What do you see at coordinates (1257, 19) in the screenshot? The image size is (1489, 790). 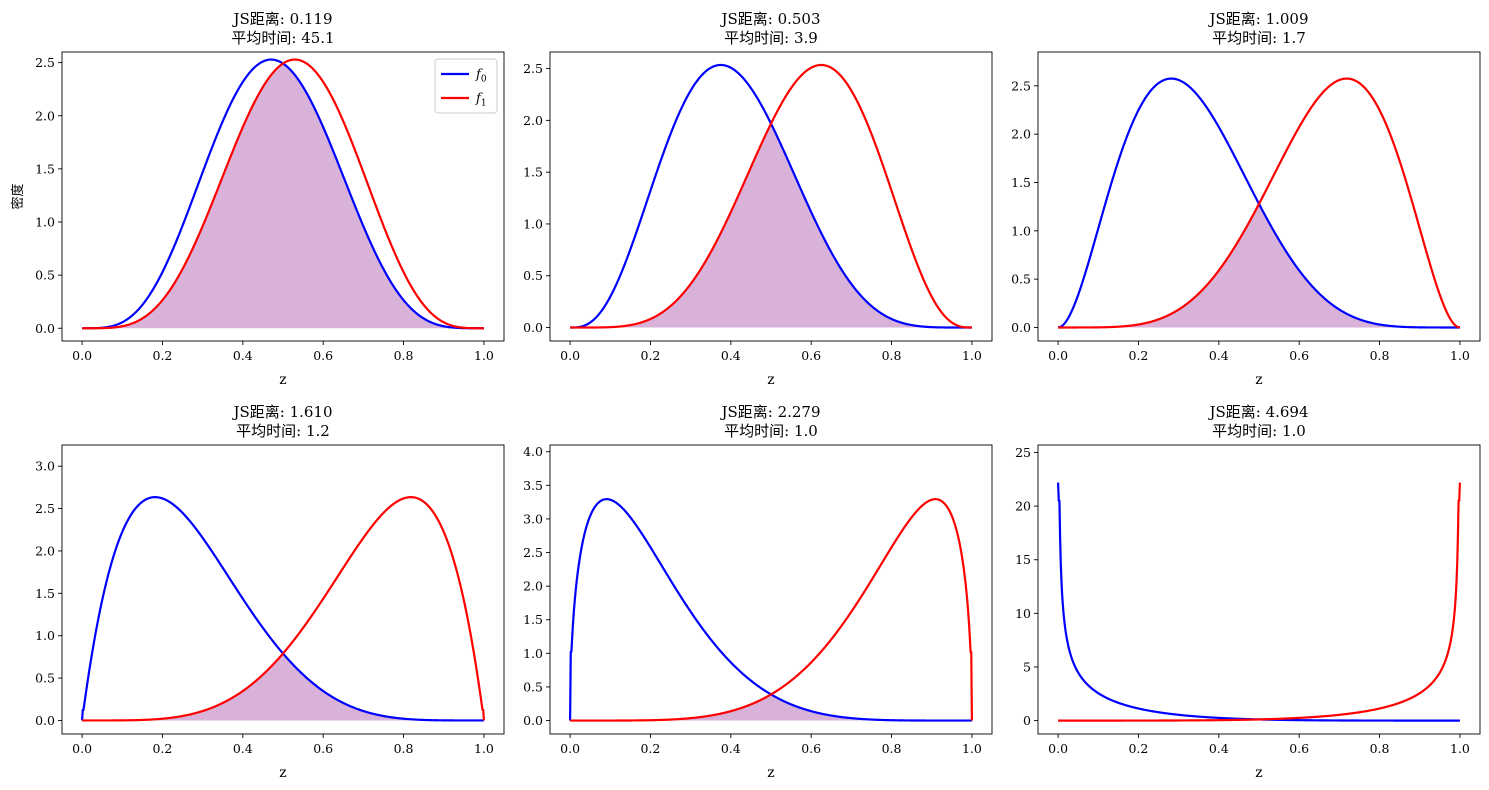 I see `subplot-title: JS距离: 1.009` at bounding box center [1257, 19].